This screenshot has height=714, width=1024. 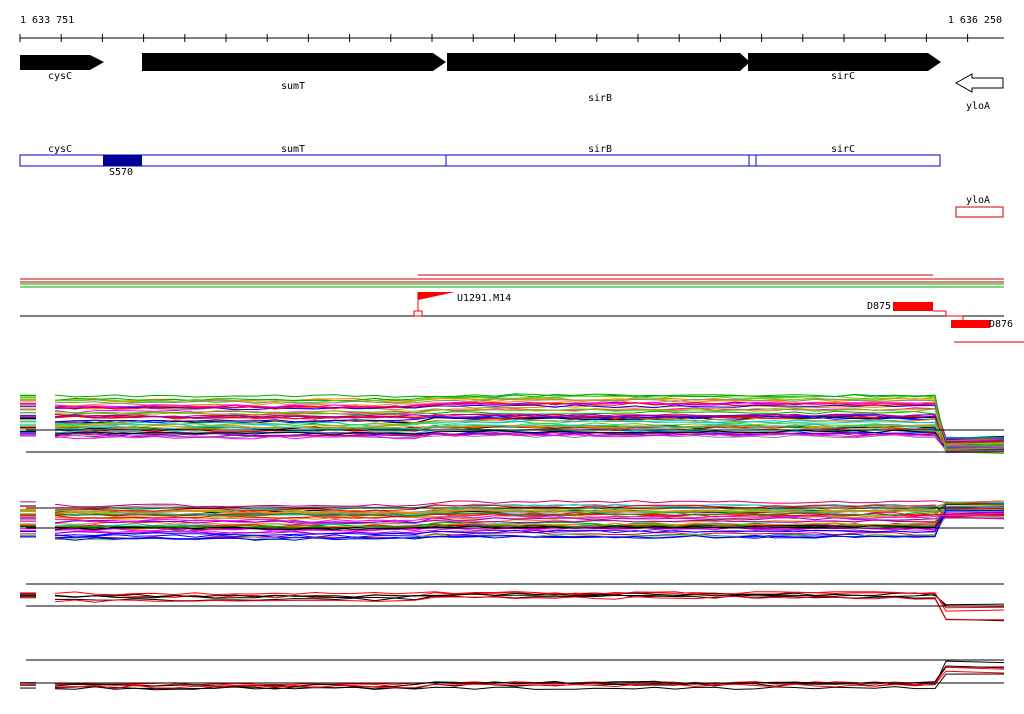 What do you see at coordinates (600, 149) in the screenshot?
I see `transcript-label: sirB` at bounding box center [600, 149].